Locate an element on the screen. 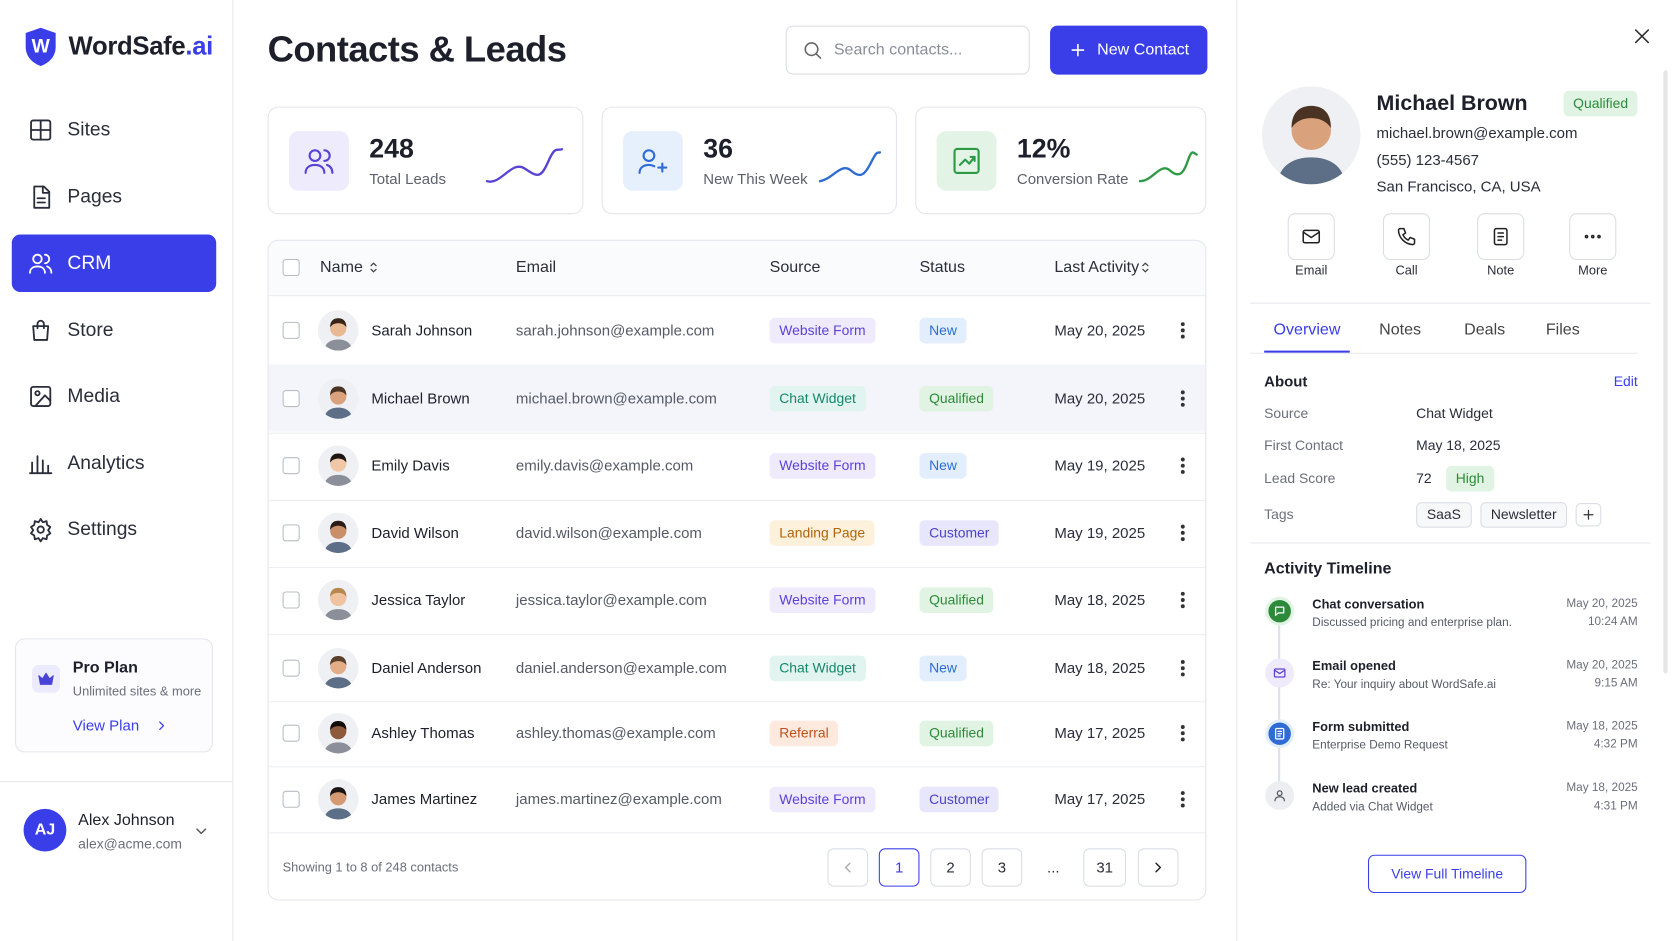  source-badge: Chat Widget is located at coordinates (817, 398).